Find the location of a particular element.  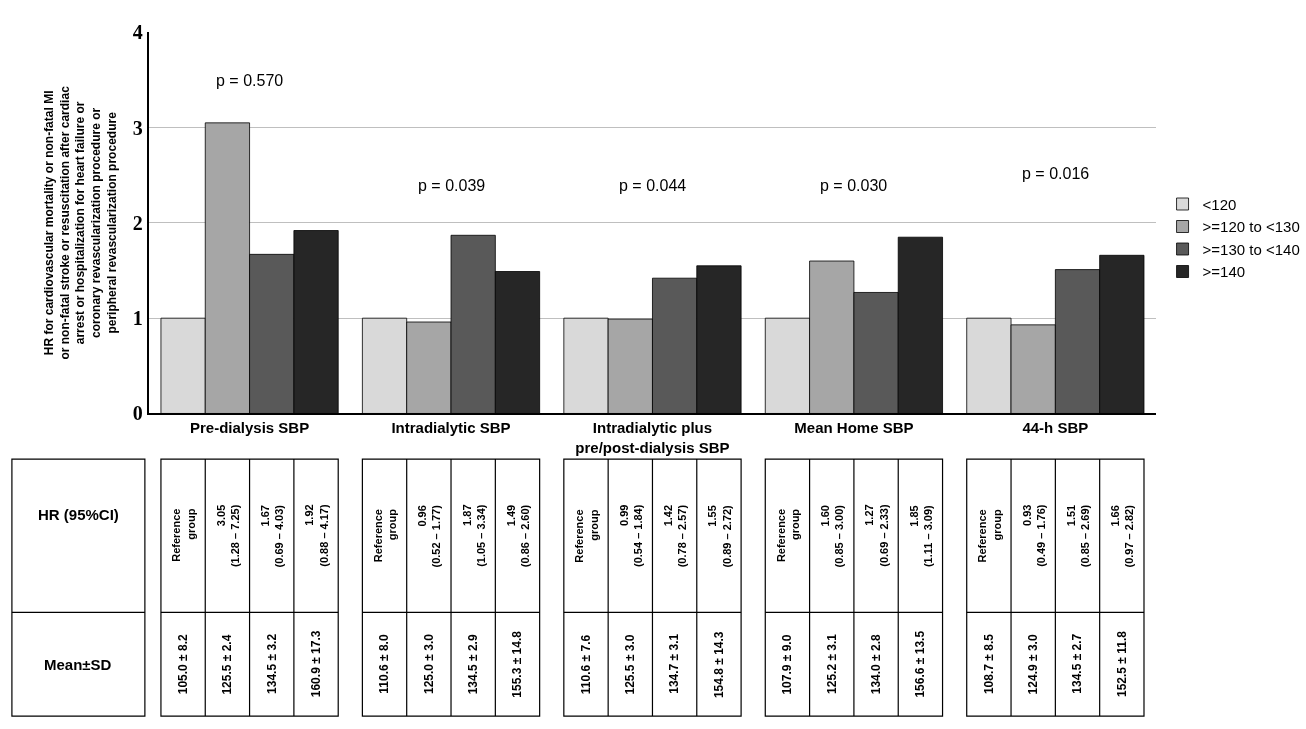

legend-label: <120 is located at coordinates (1219, 204).